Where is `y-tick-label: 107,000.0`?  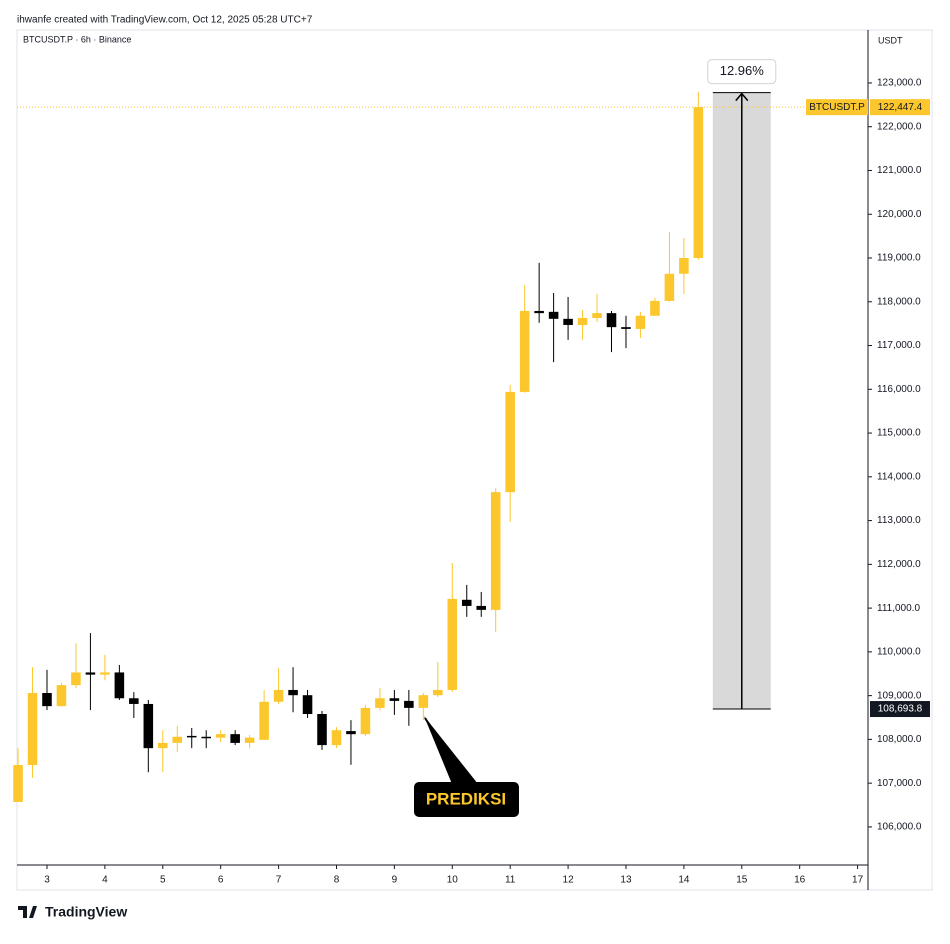
y-tick-label: 107,000.0 is located at coordinates (899, 783).